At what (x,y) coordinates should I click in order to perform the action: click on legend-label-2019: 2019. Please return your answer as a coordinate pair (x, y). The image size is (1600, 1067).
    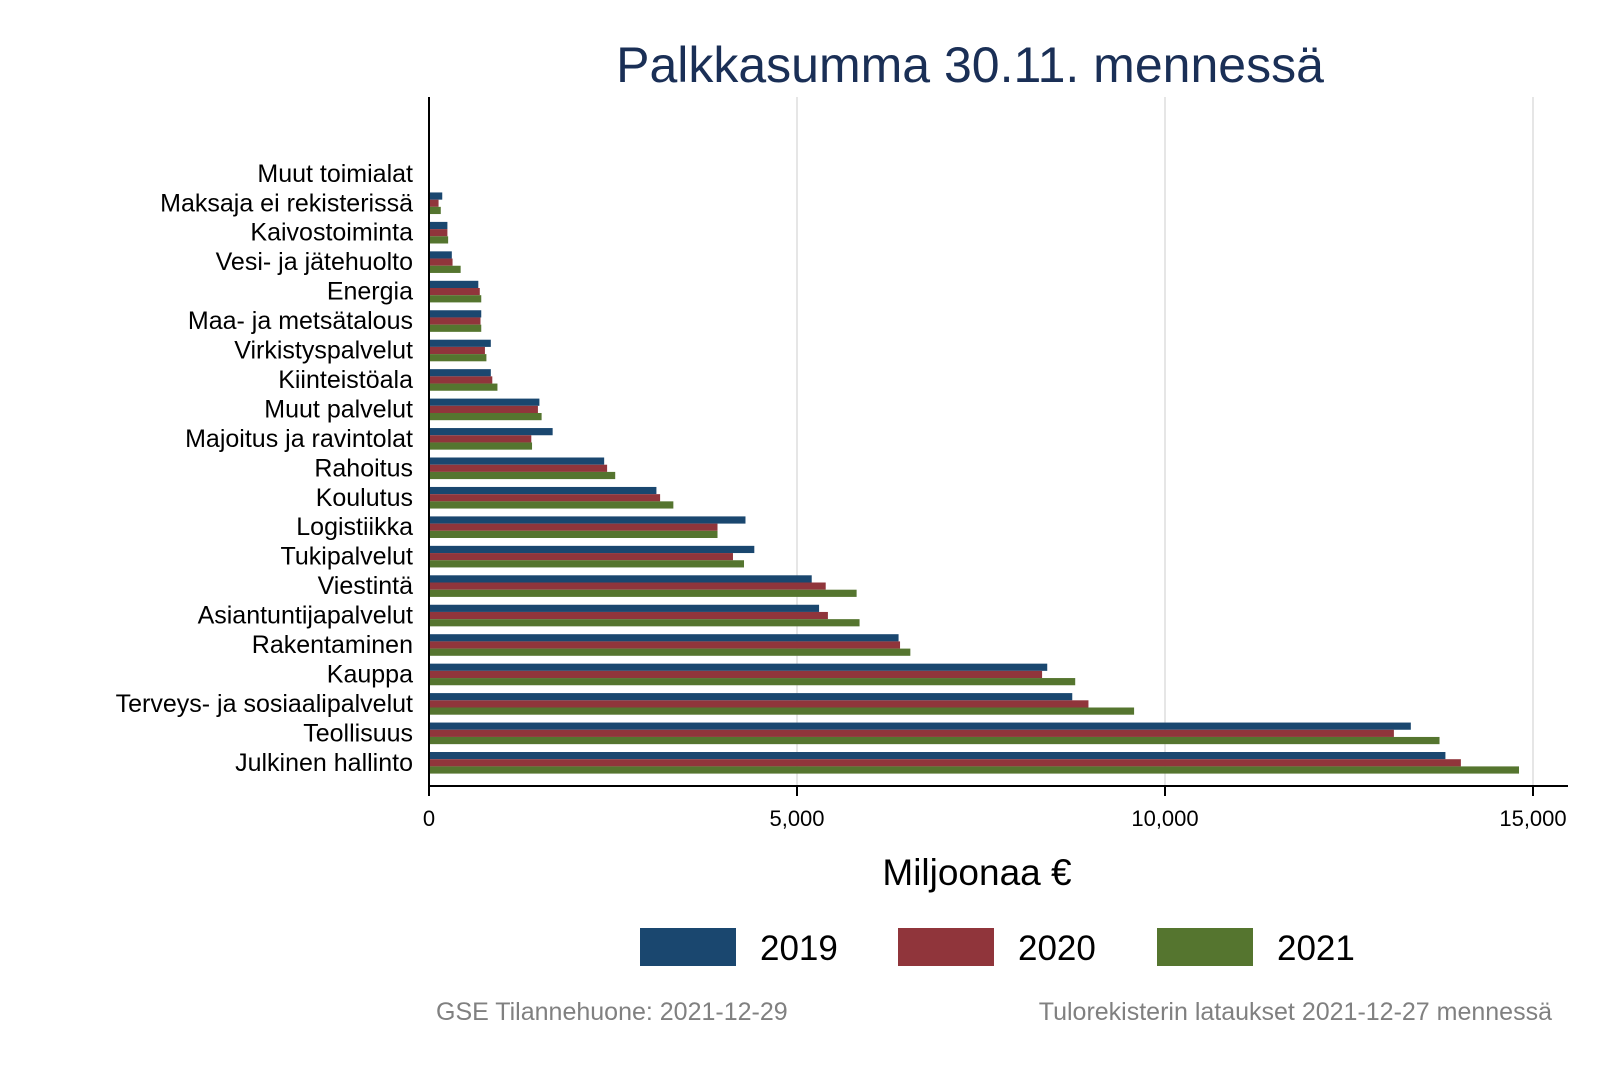
    Looking at the image, I should click on (799, 948).